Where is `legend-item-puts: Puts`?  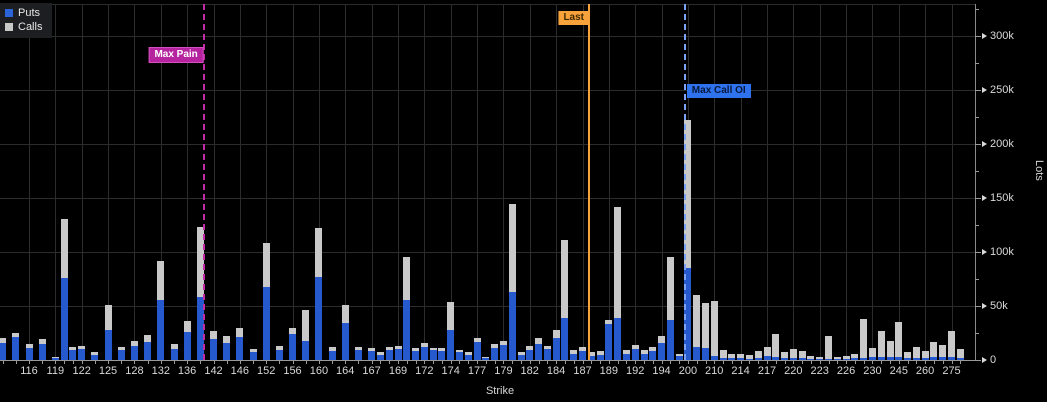 legend-item-puts: Puts is located at coordinates (23, 13).